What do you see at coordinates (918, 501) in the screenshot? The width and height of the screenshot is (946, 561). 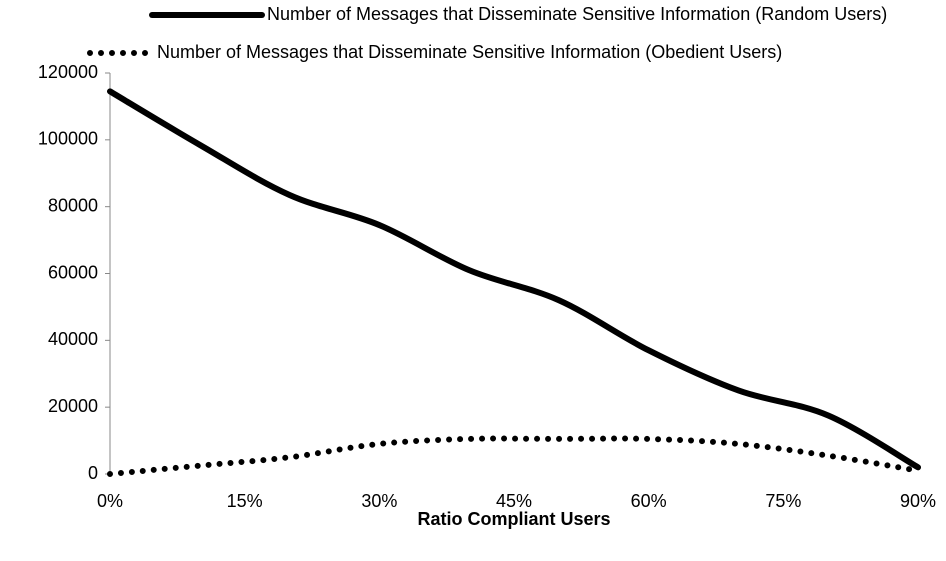 I see `x-tick-label: 90%` at bounding box center [918, 501].